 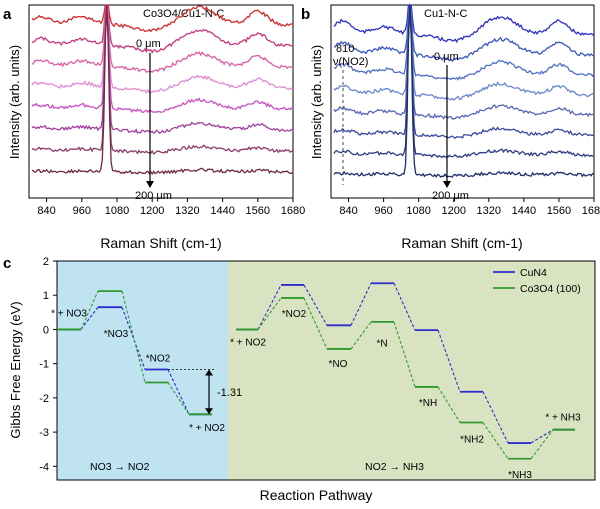 I want to click on panel-c-state-label: *NH, so click(x=428, y=403).